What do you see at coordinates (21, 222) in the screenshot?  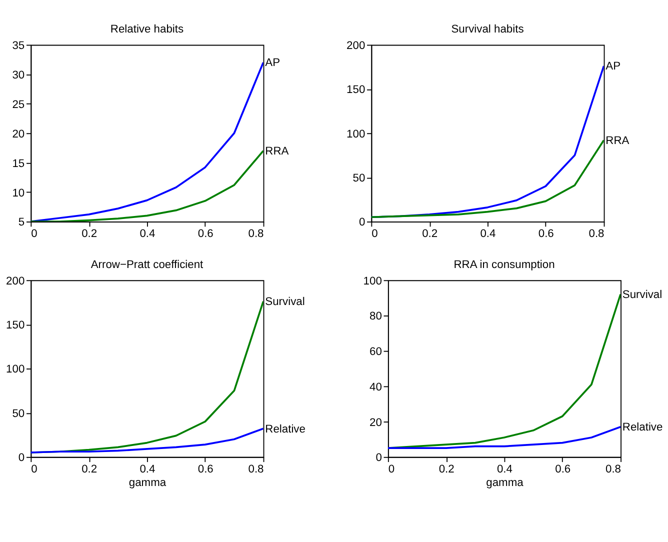 I see `y-tick-label: 5` at bounding box center [21, 222].